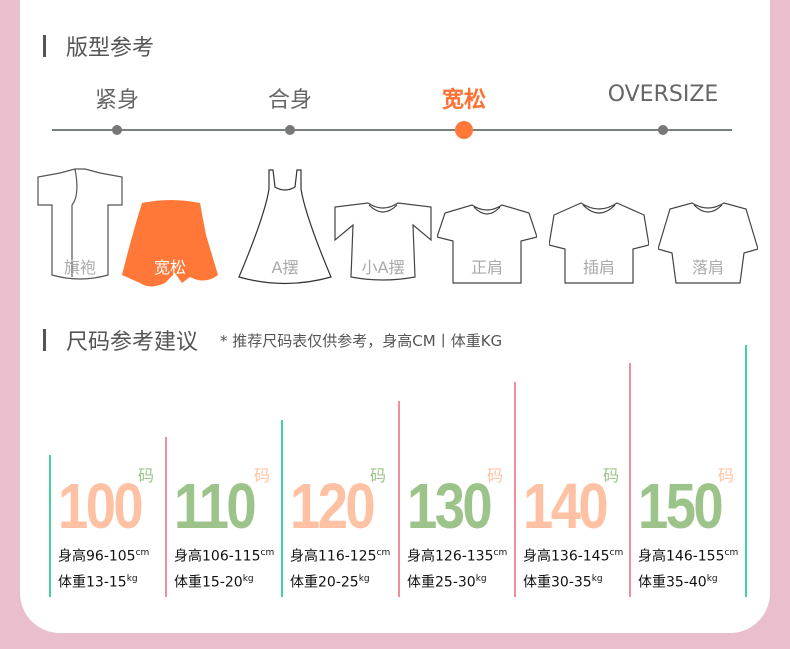  What do you see at coordinates (340, 556) in the screenshot?
I see `height-range: 身高116-125cm` at bounding box center [340, 556].